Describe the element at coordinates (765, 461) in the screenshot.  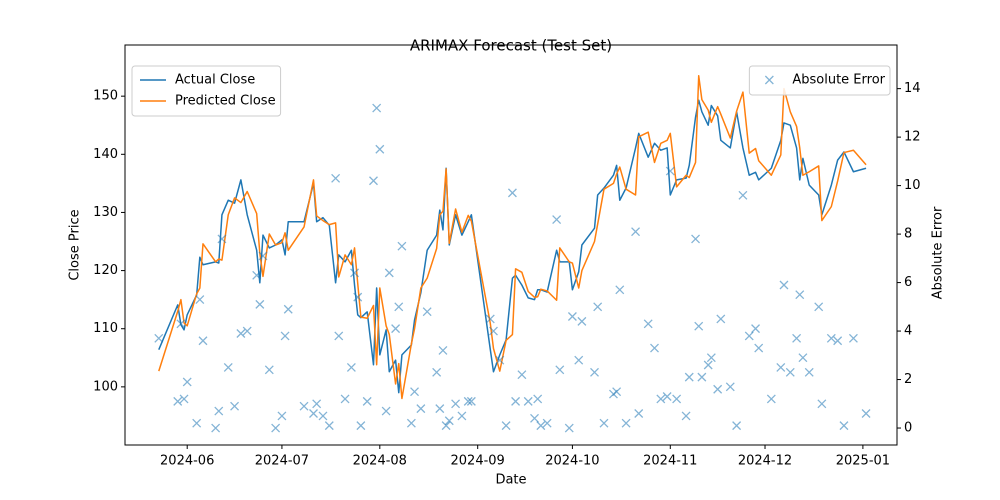
I see `x-tick-label: 2024-12` at that location.